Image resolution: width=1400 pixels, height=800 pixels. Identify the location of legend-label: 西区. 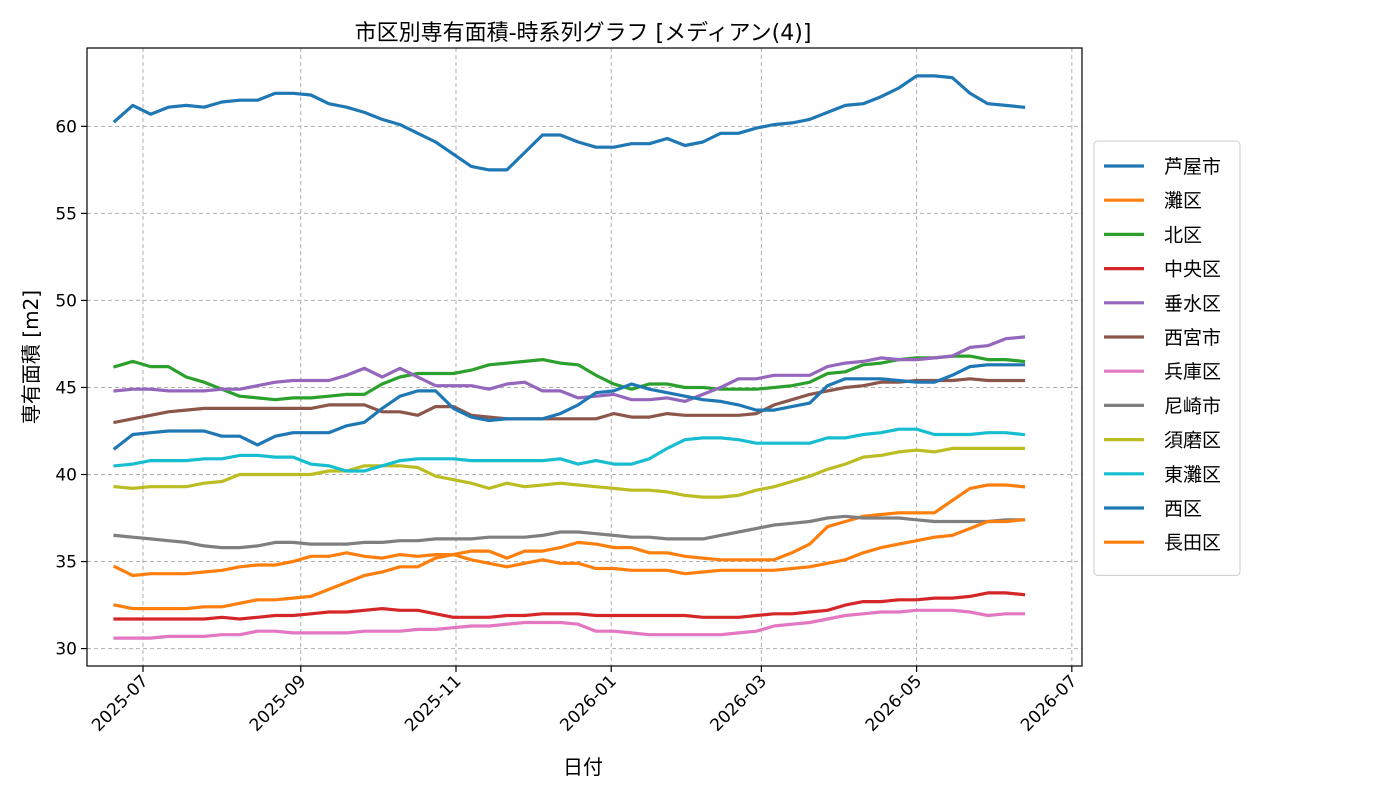
(1183, 509).